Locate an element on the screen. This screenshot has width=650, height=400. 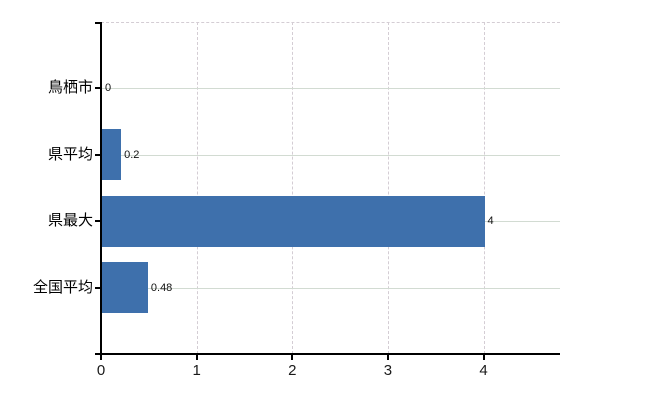
x-tick-label: 2 is located at coordinates (292, 370).